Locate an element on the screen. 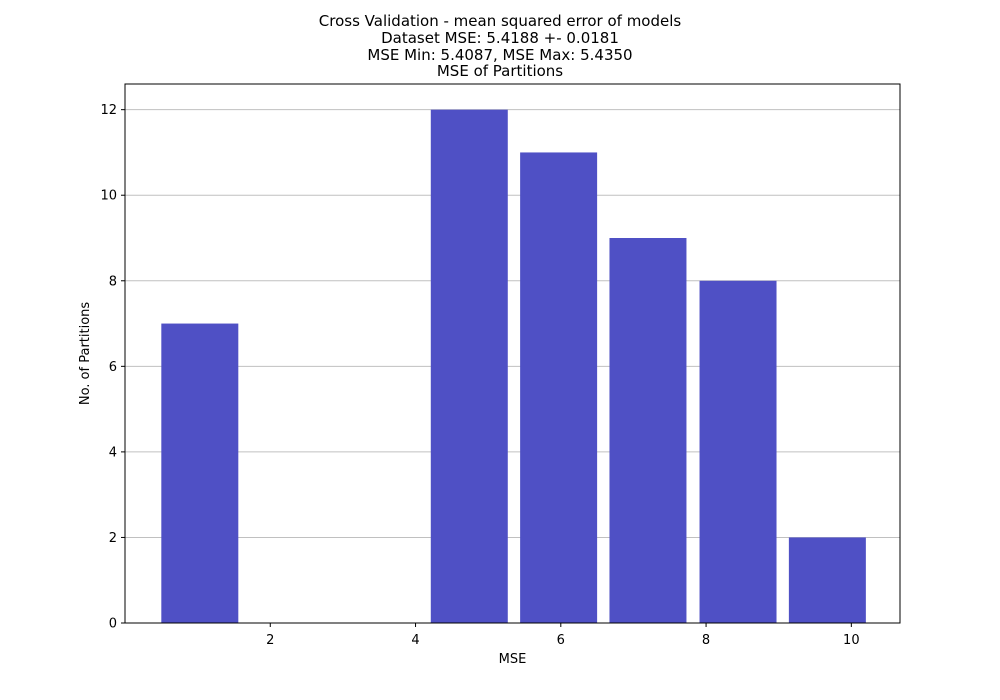 This screenshot has width=1000, height=700. y-tick-label-4: 4 is located at coordinates (113, 452).